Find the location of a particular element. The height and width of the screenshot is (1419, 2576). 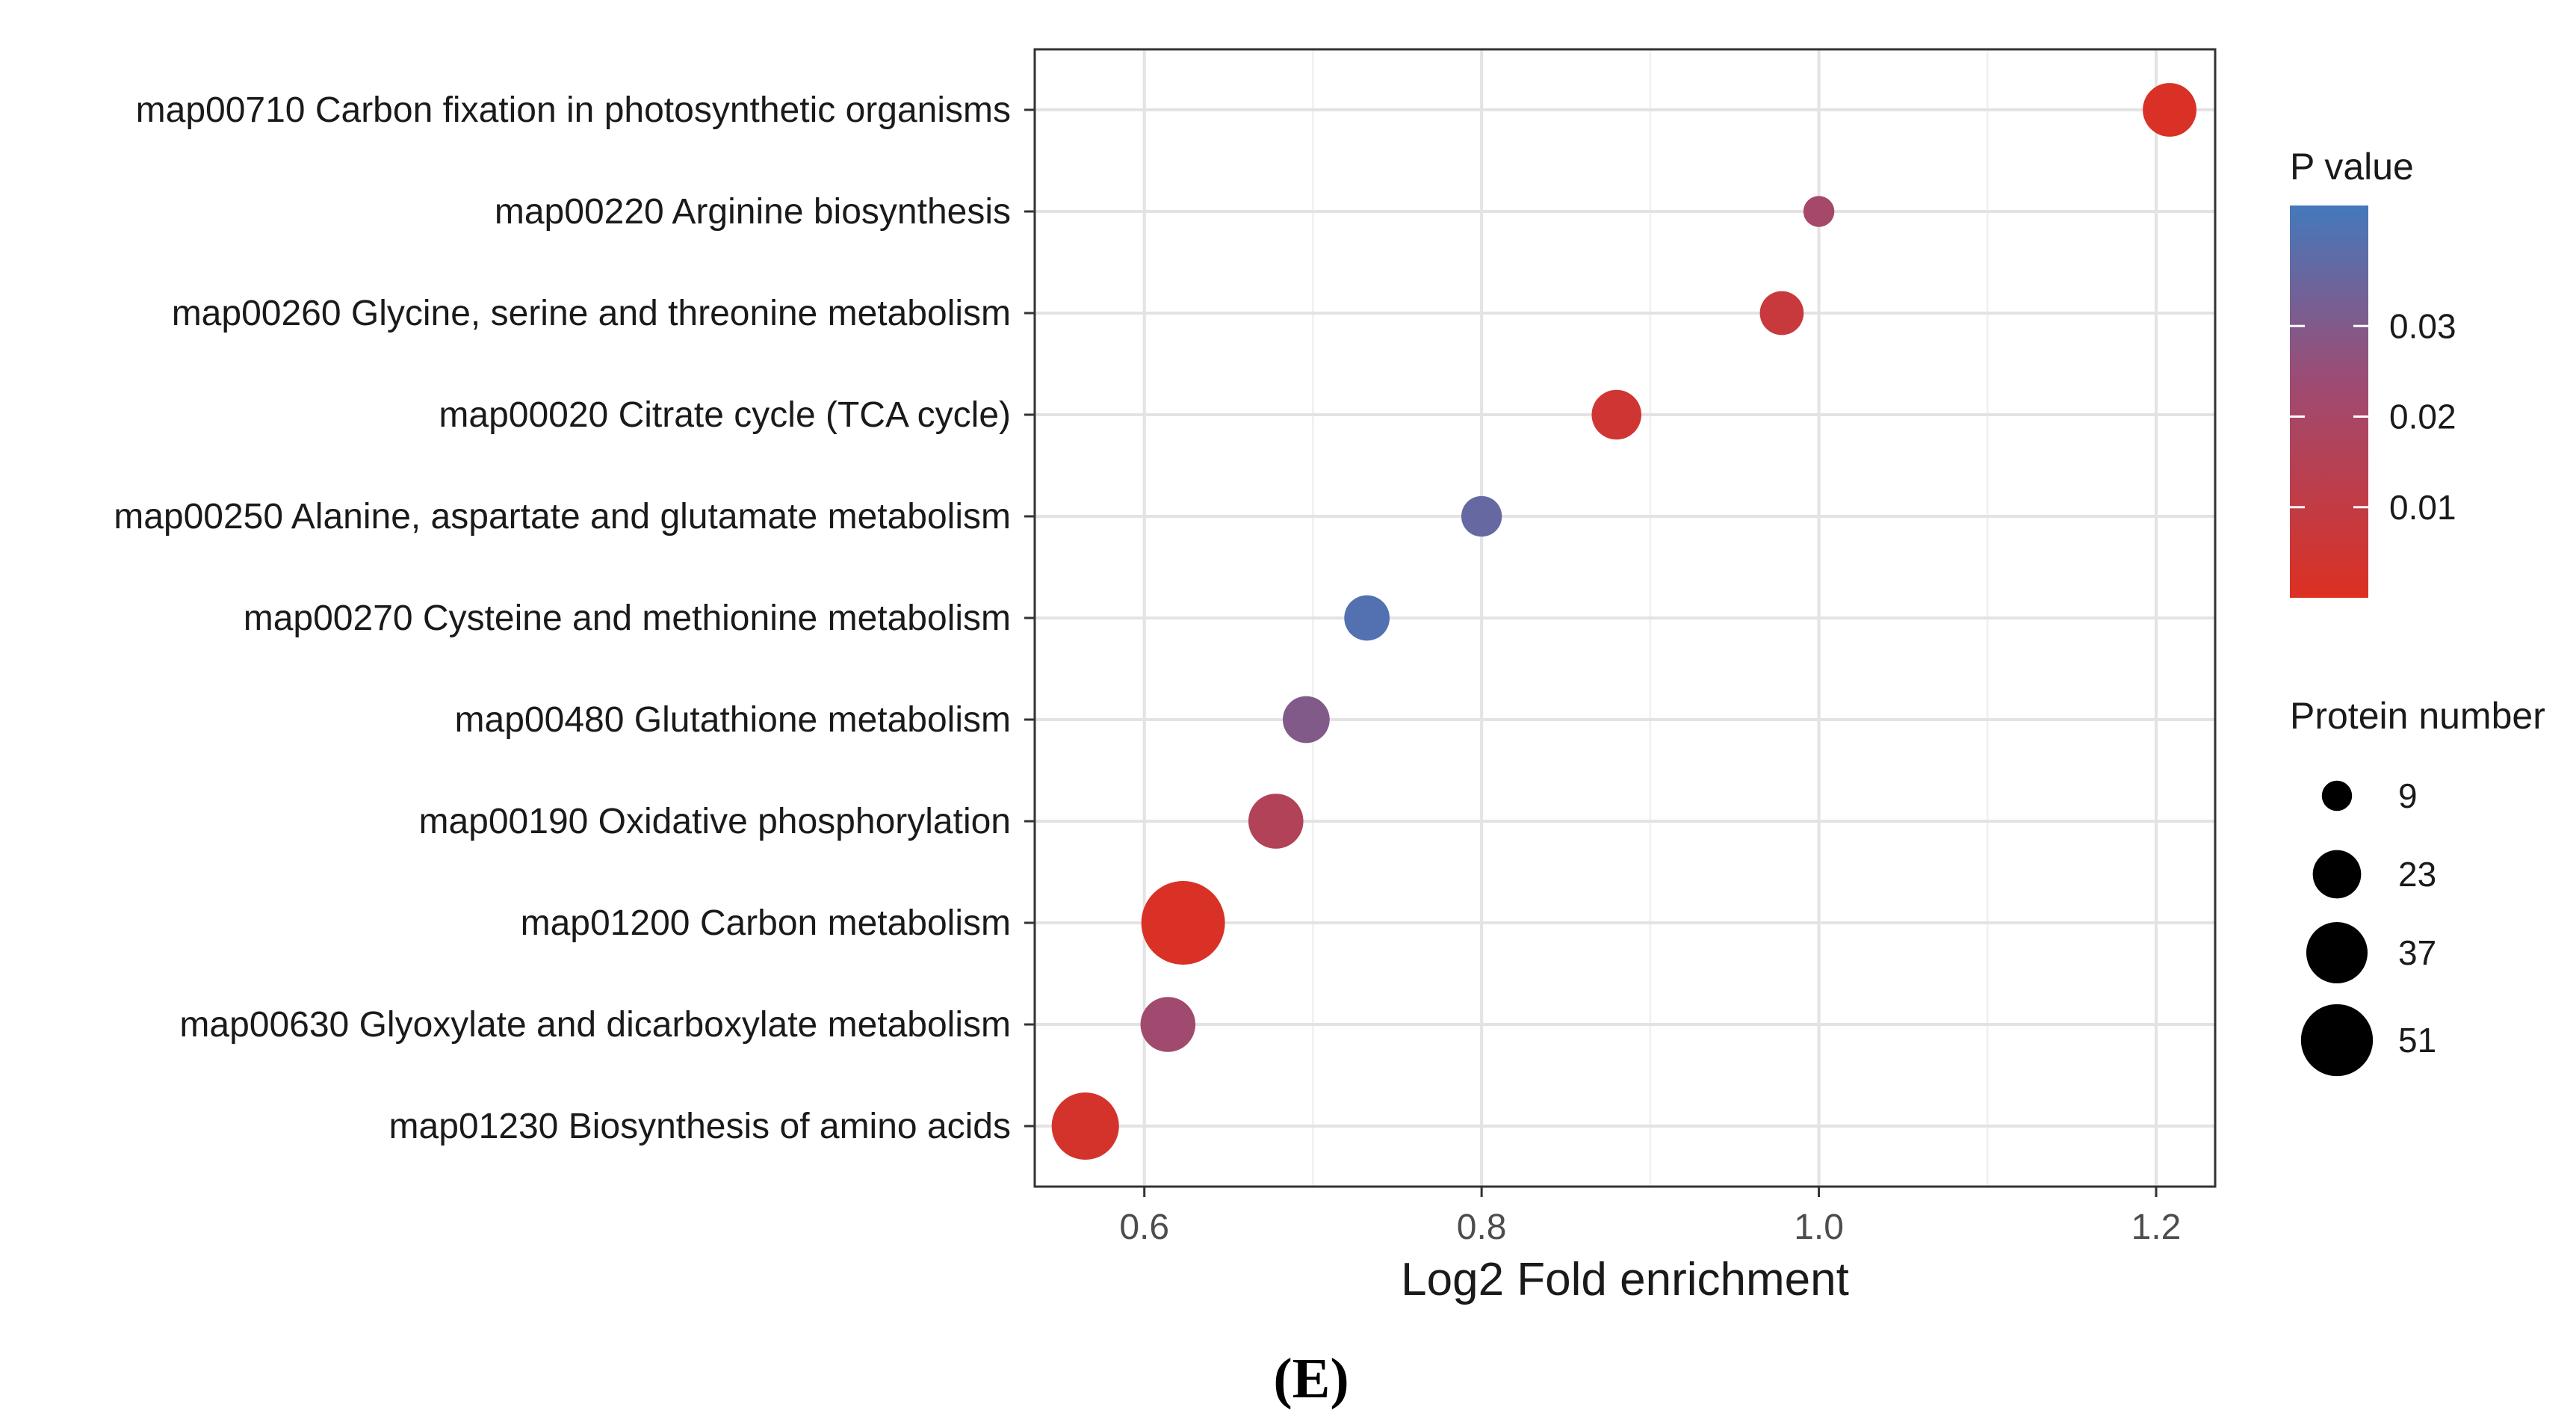

y-tick-label: map00480 Glutathione metabolism is located at coordinates (733, 720).